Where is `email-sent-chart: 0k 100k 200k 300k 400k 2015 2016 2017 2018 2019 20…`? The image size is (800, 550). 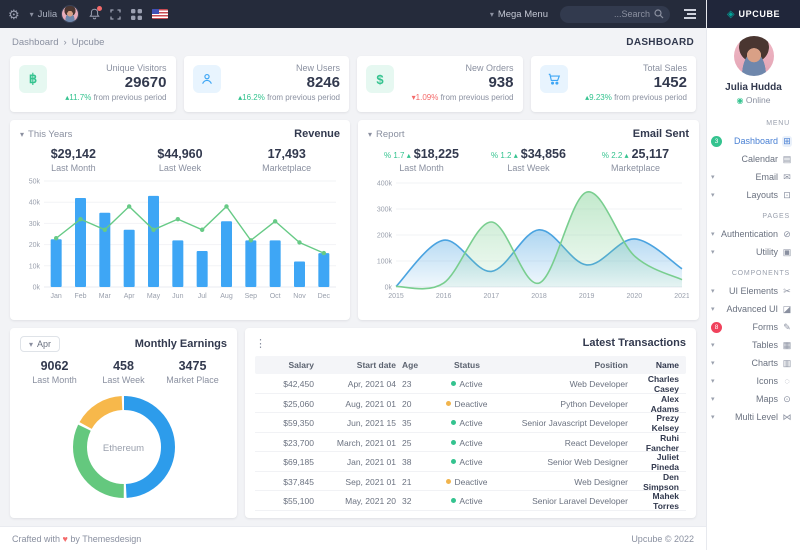 email-sent-chart: 0k 100k 200k 300k 400k 2015 2016 2017 2018 2019 20… is located at coordinates (533, 241).